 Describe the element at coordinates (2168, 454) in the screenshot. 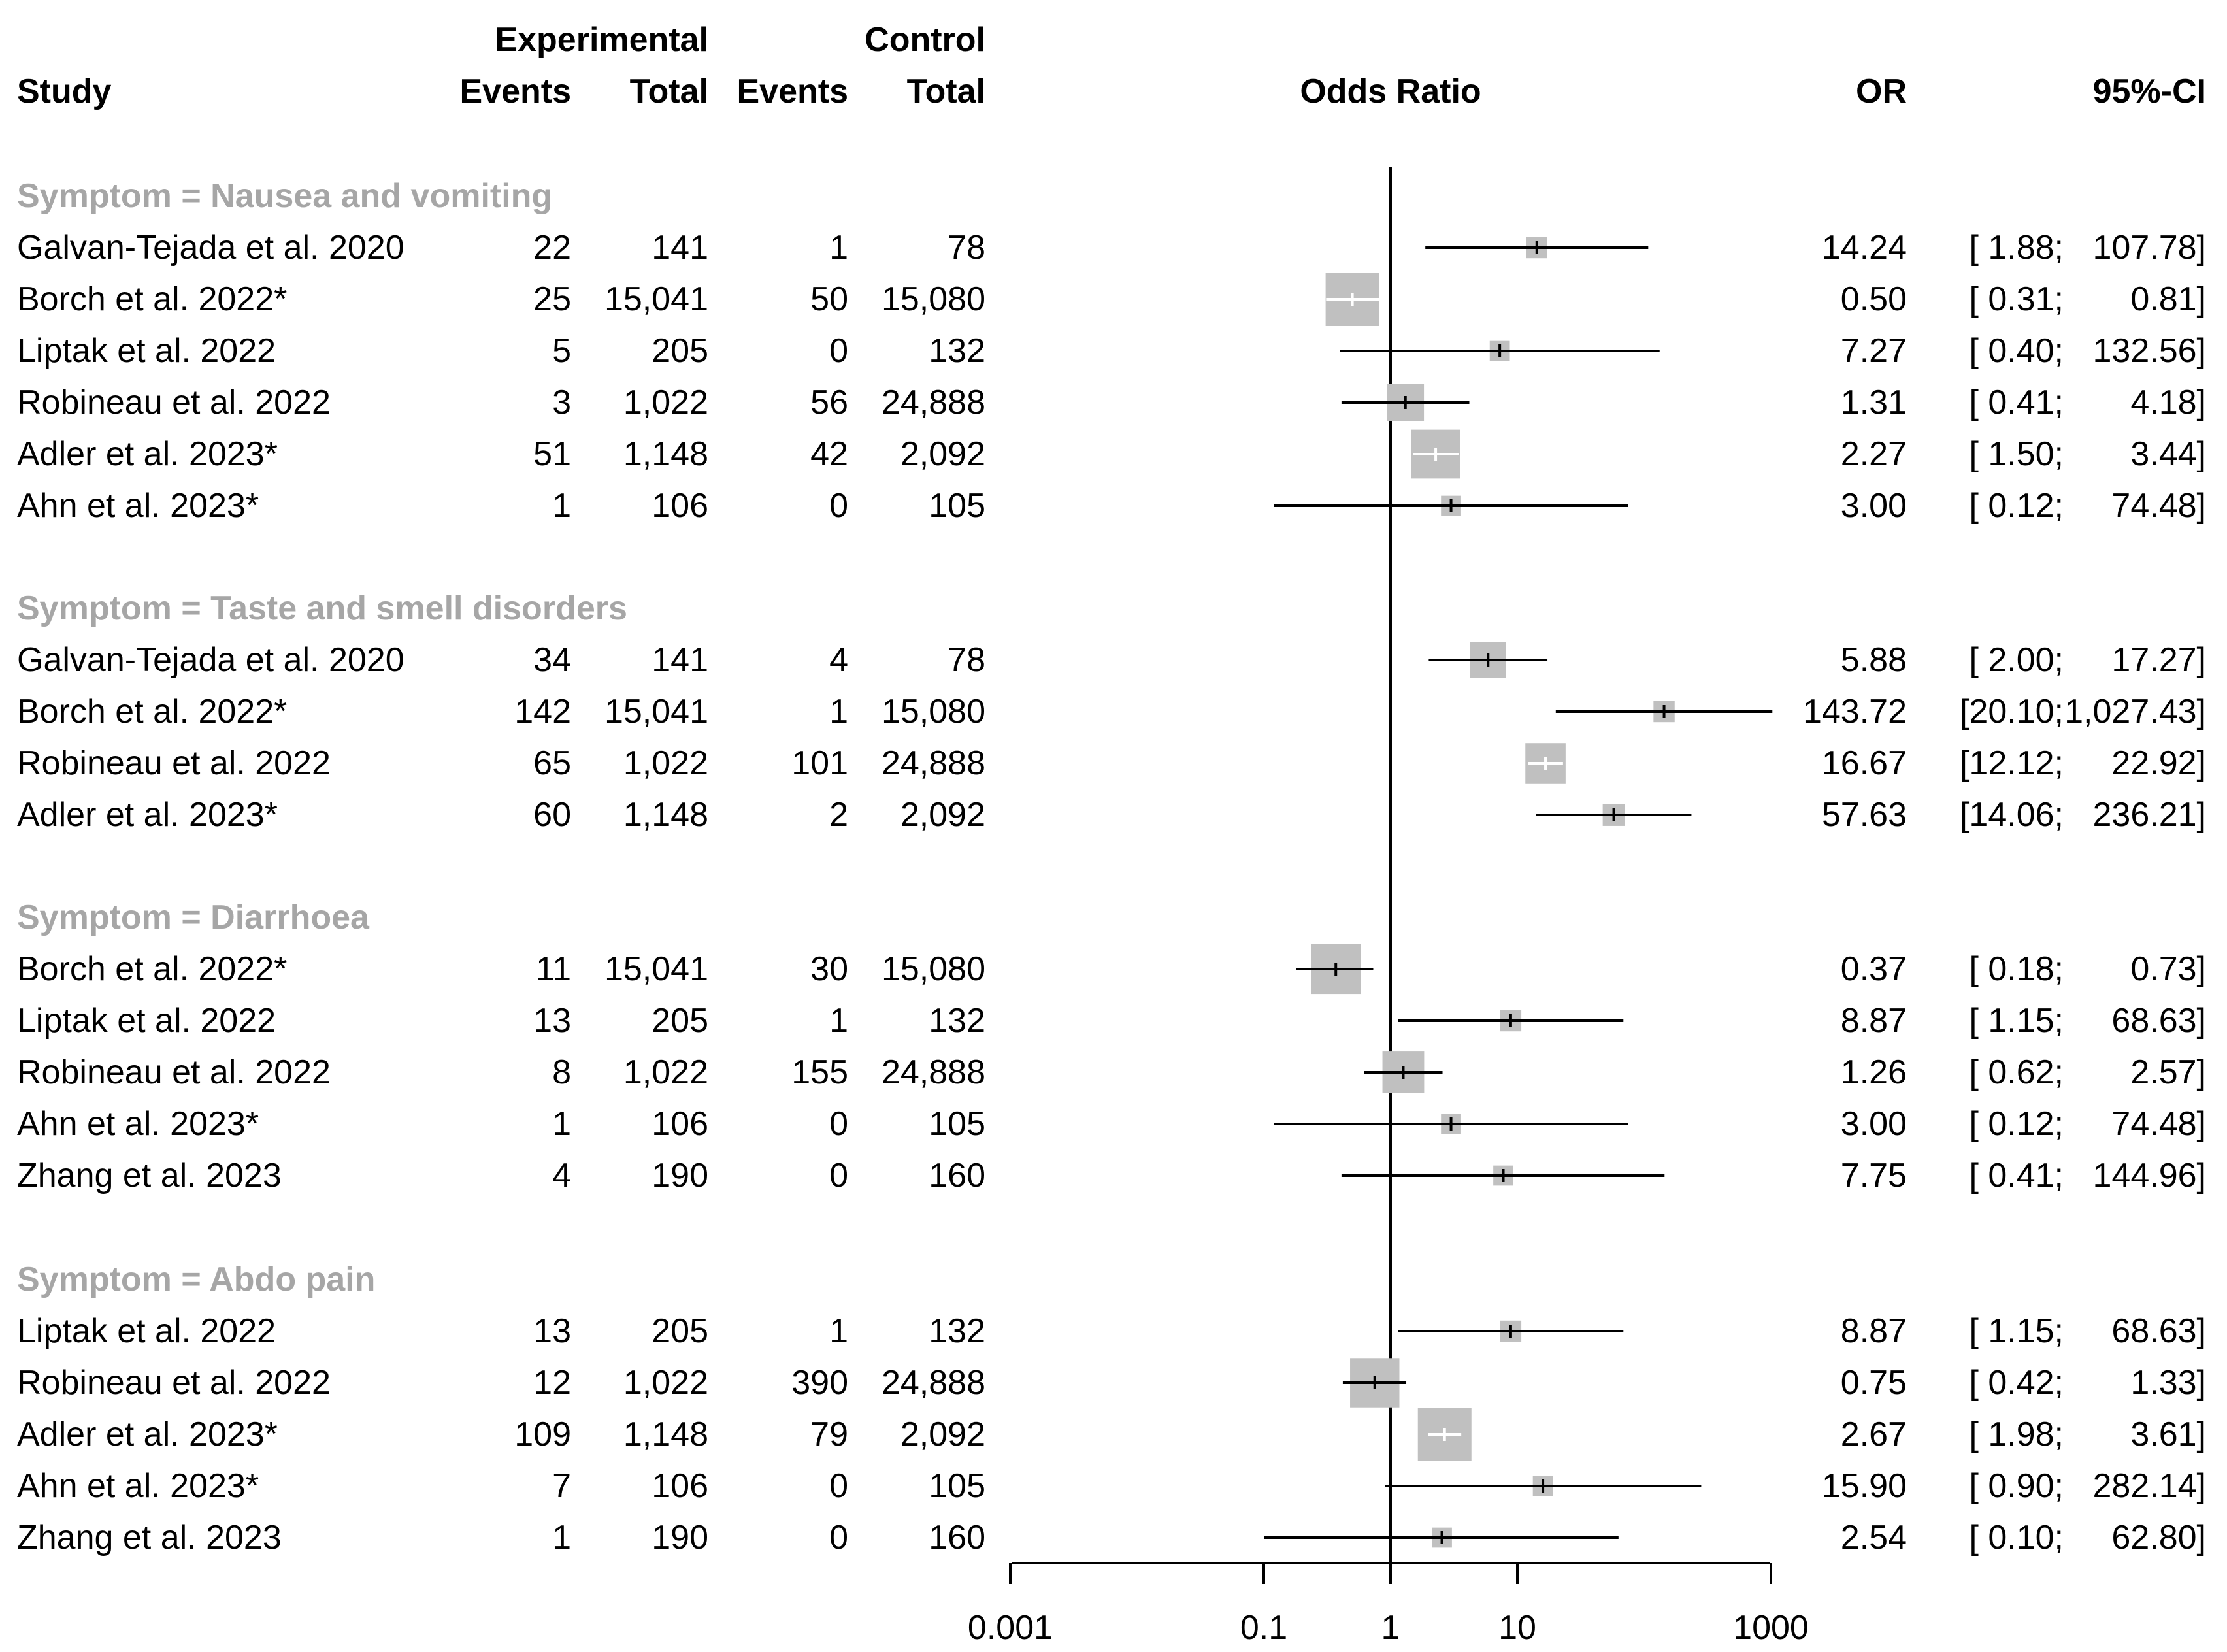

I see `ci-upper-value: 3.44]` at that location.